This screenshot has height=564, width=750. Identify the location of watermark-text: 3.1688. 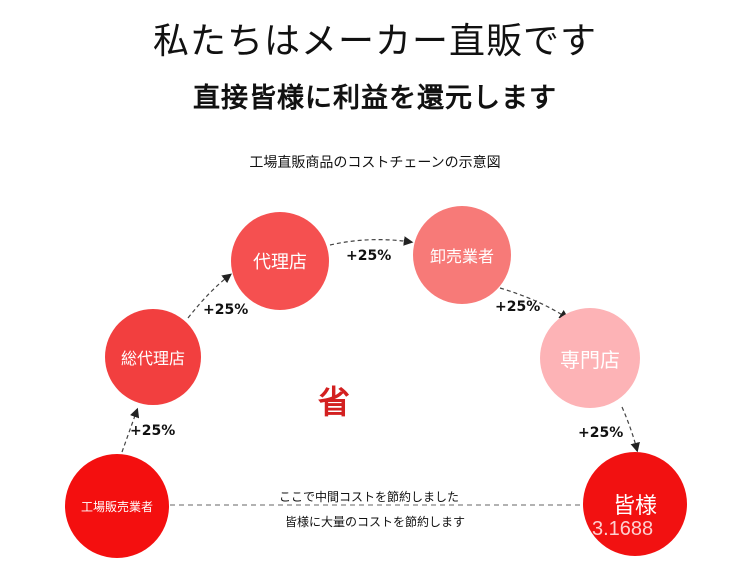
(623, 529).